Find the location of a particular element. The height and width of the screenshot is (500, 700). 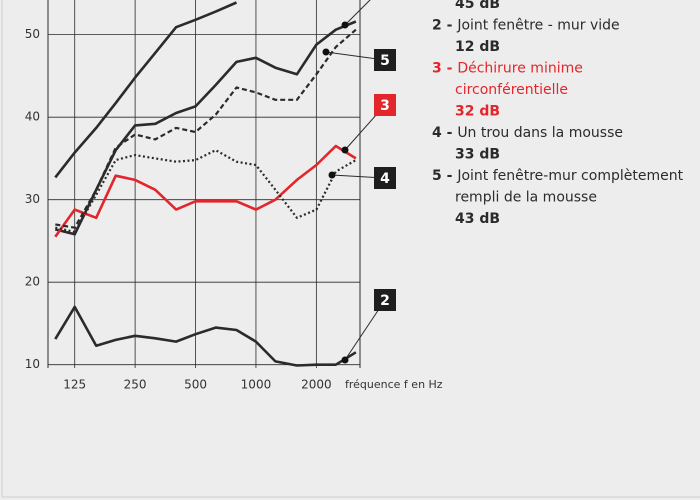

legend-text: 5 - Joint fenêtre-mur complètement is located at coordinates (558, 176).